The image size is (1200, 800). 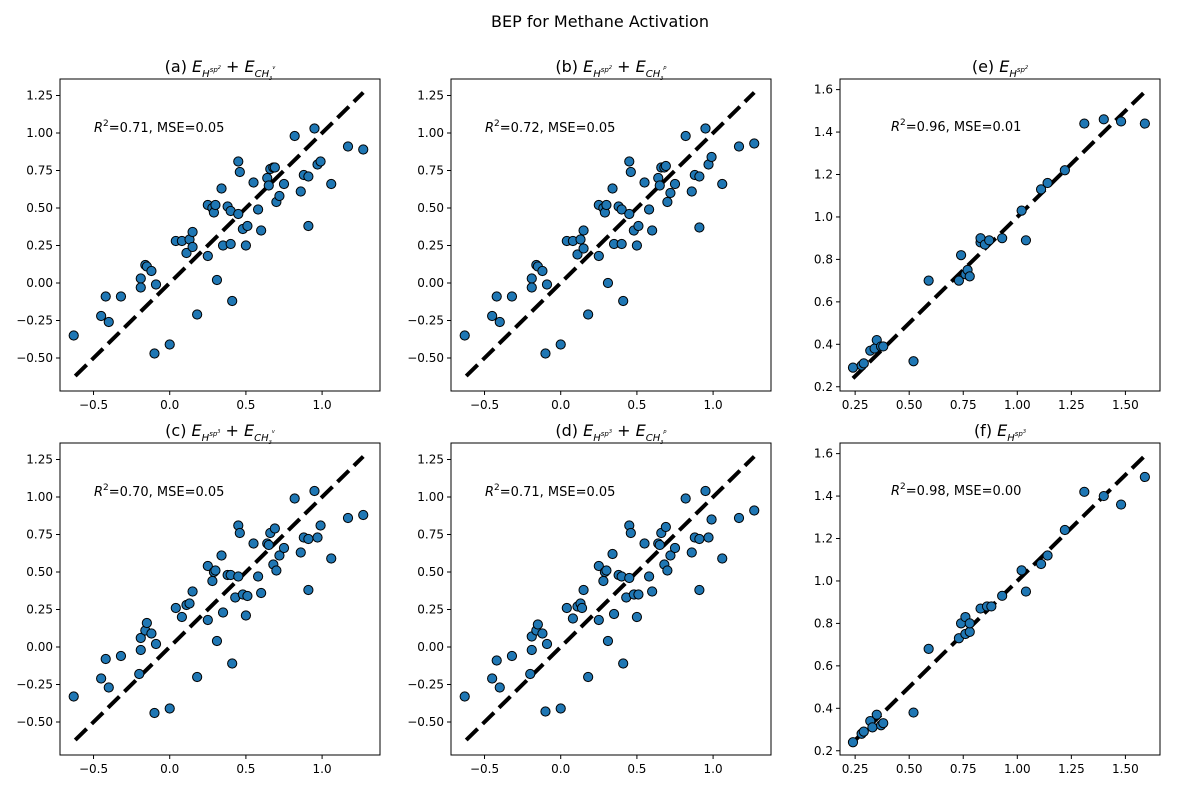 I want to click on fit-annotation: R2=0.70, MSE=0.05, so click(x=159, y=491).